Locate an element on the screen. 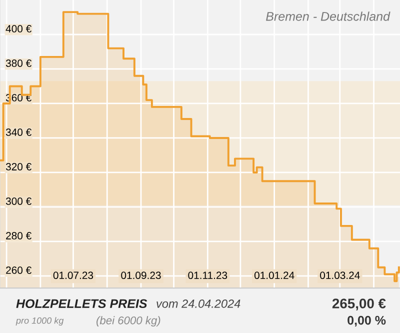 The height and width of the screenshot is (333, 400). y-tick-label: 280 € is located at coordinates (19, 236).